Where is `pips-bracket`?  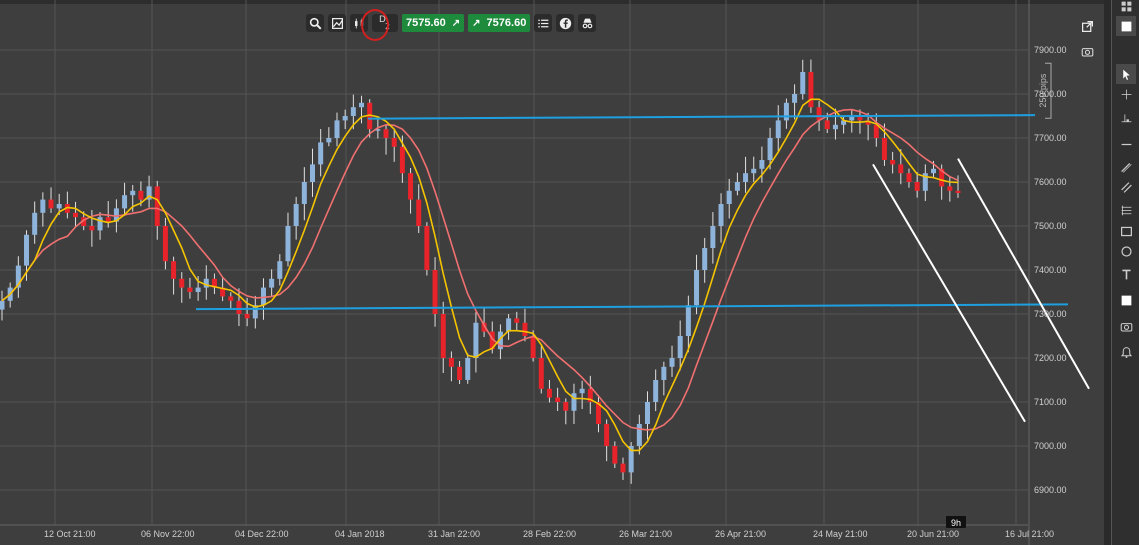 pips-bracket is located at coordinates (1048, 90).